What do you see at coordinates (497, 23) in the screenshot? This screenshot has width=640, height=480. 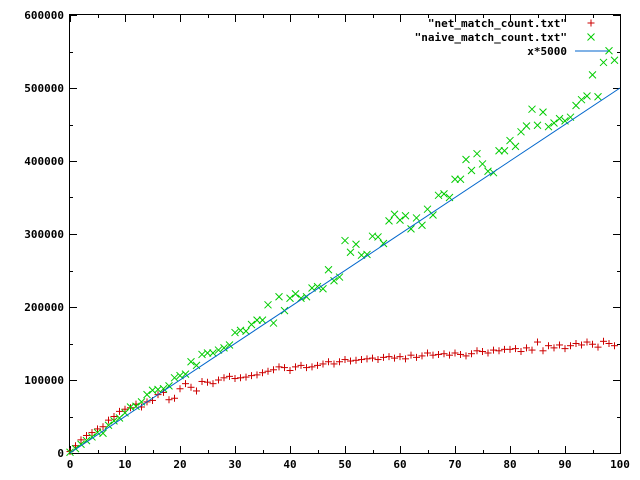 I see `legend-label-net: "net_match_count.txt"` at bounding box center [497, 23].